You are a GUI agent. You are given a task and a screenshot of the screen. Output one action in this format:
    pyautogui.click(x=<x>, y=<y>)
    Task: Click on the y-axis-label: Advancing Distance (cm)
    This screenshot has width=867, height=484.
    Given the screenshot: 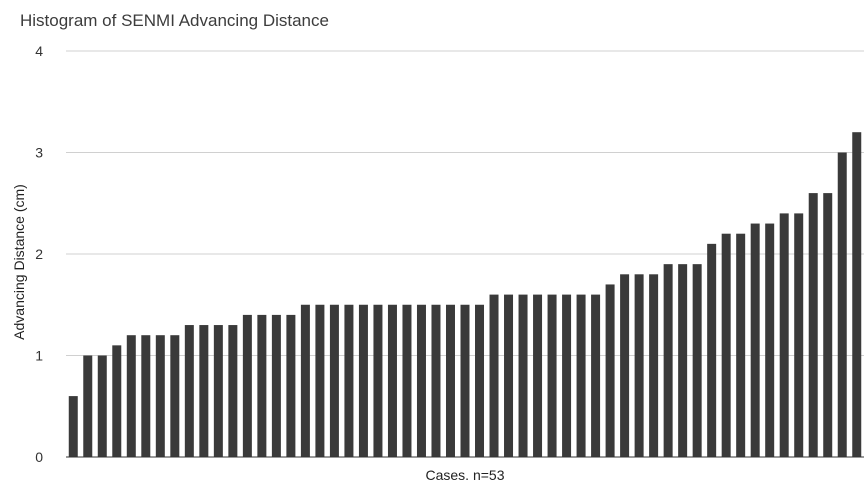 What is the action you would take?
    pyautogui.click(x=19, y=262)
    